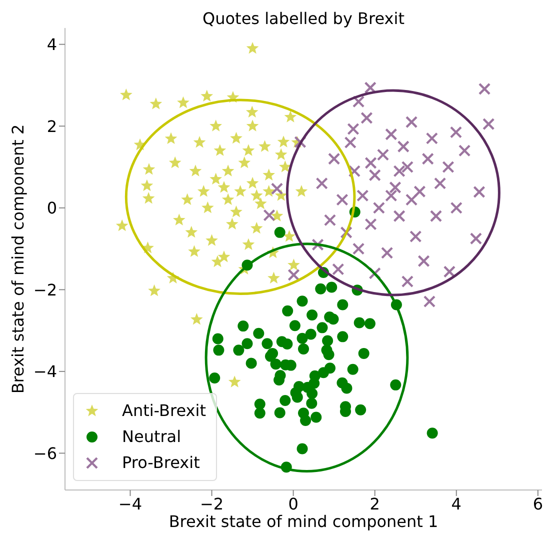  Describe the element at coordinates (51, 44) in the screenshot. I see `y-tick-label: 4` at that location.